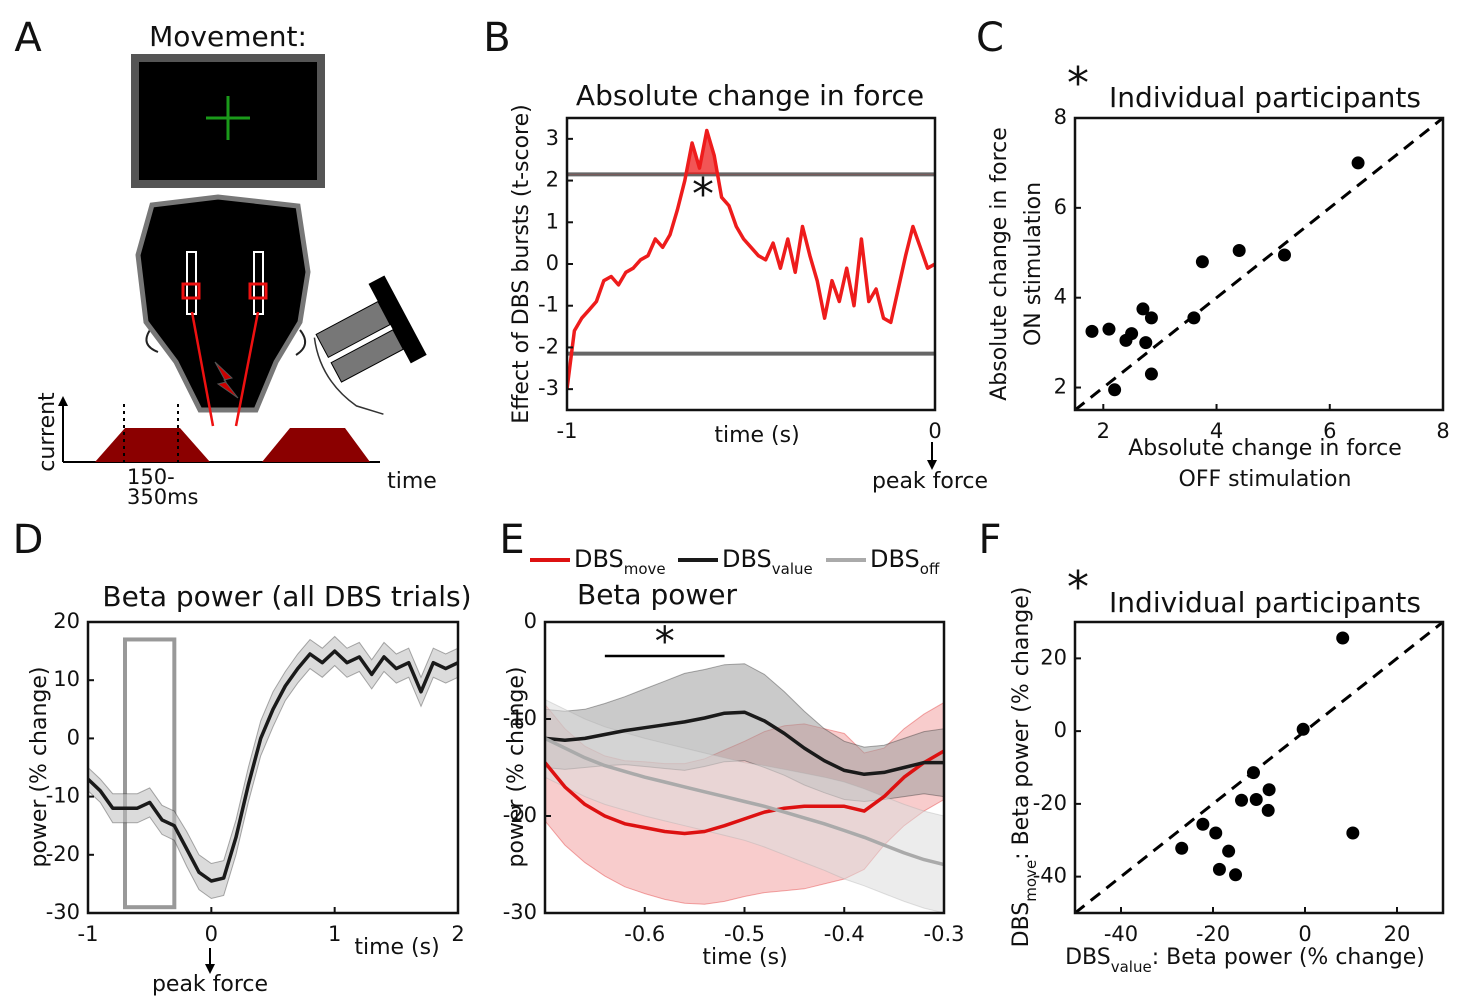 Image resolution: width=1466 pixels, height=998 pixels. I want to click on x-tick-label: -0.4, so click(844, 934).